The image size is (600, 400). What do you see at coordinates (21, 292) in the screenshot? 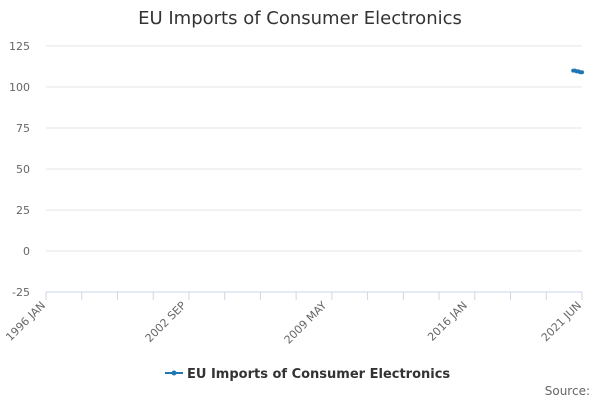
I see `y-tick-label: -25` at bounding box center [21, 292].